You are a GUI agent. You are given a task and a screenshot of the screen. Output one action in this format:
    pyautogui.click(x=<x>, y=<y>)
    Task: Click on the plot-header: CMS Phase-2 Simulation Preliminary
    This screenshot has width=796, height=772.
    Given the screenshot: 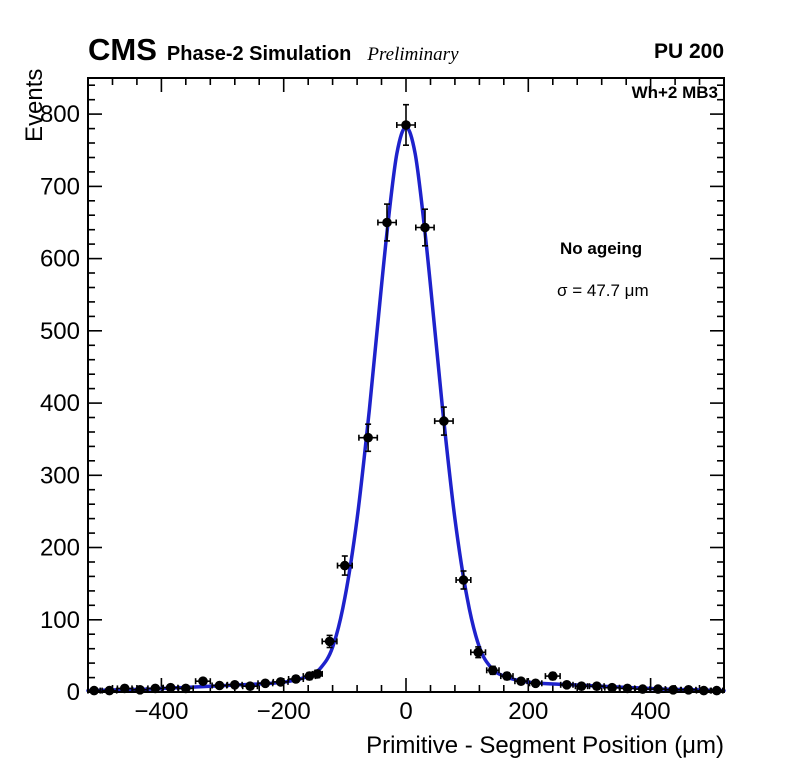 What is the action you would take?
    pyautogui.click(x=273, y=49)
    